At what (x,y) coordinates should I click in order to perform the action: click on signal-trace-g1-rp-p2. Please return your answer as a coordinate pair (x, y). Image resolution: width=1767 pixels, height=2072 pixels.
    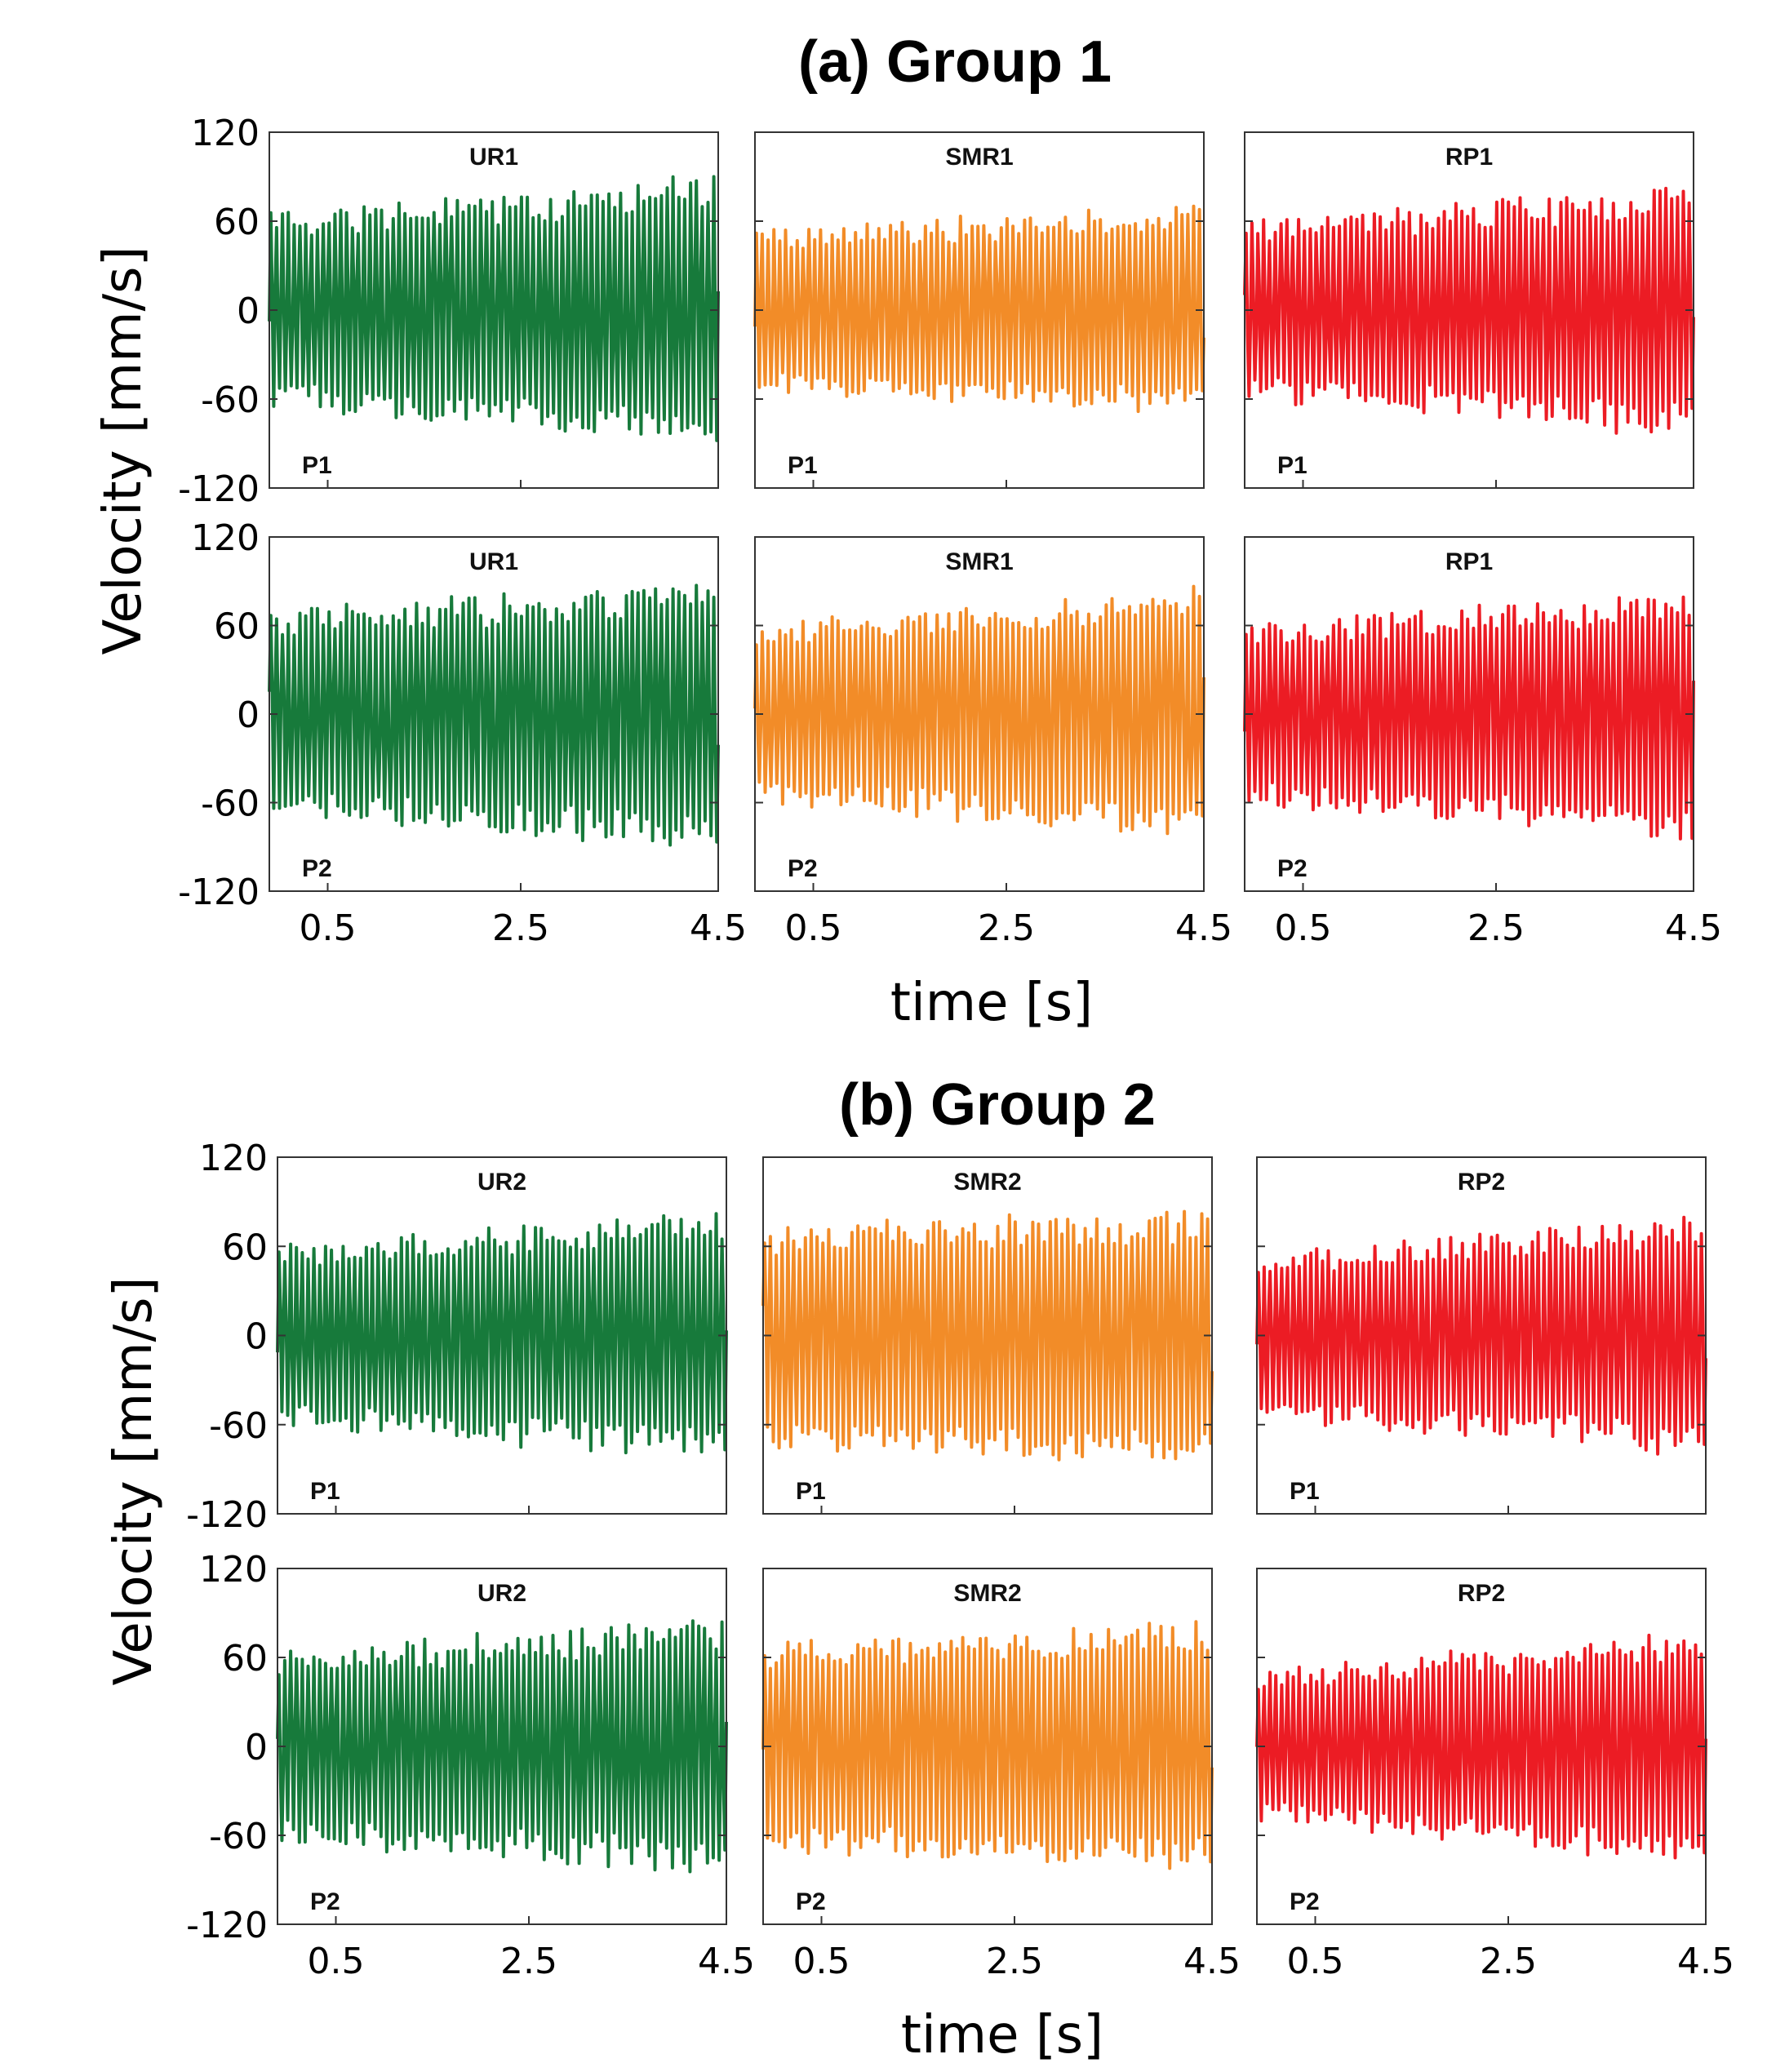
    Looking at the image, I should click on (1469, 718).